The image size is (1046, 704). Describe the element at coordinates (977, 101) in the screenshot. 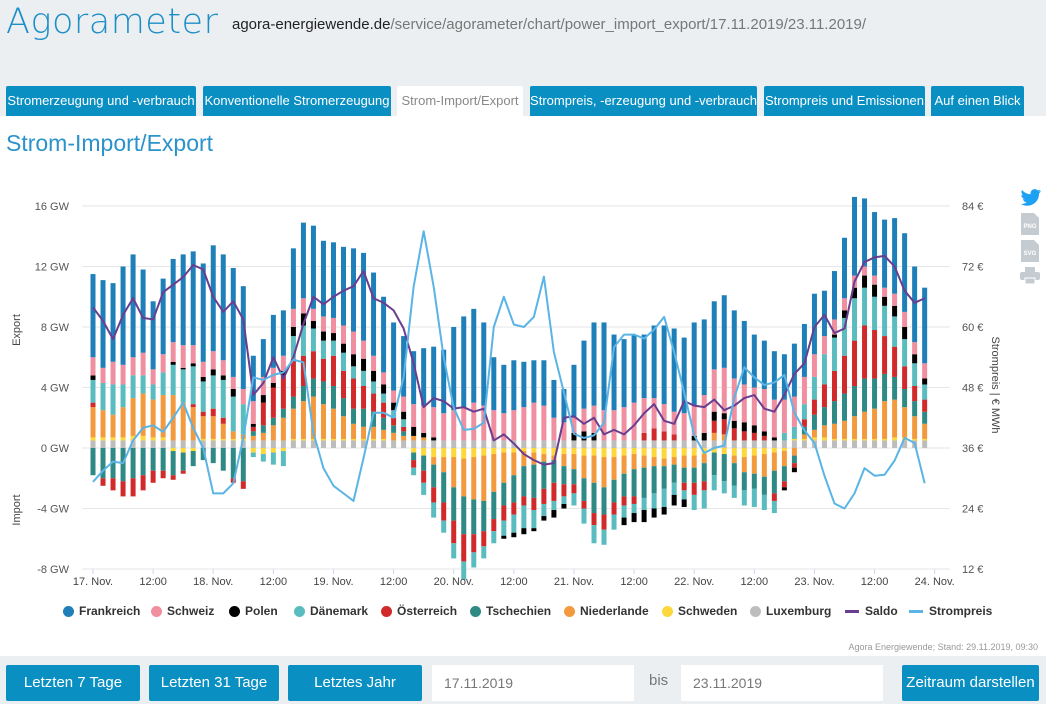

I see `tab-auf-einen-blick: Auf einen Blick` at that location.